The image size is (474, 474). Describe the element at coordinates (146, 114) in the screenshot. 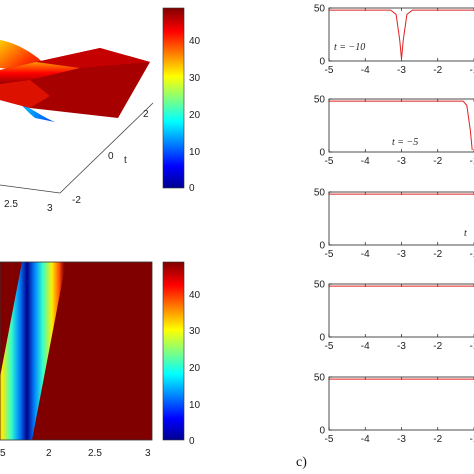

I see `surface-t-tick: 2` at that location.